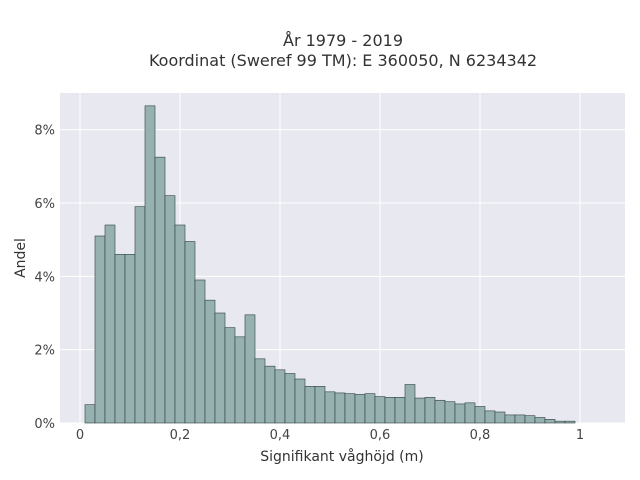 The image size is (640, 480). I want to click on y-tick-label: 6%, so click(44, 204).